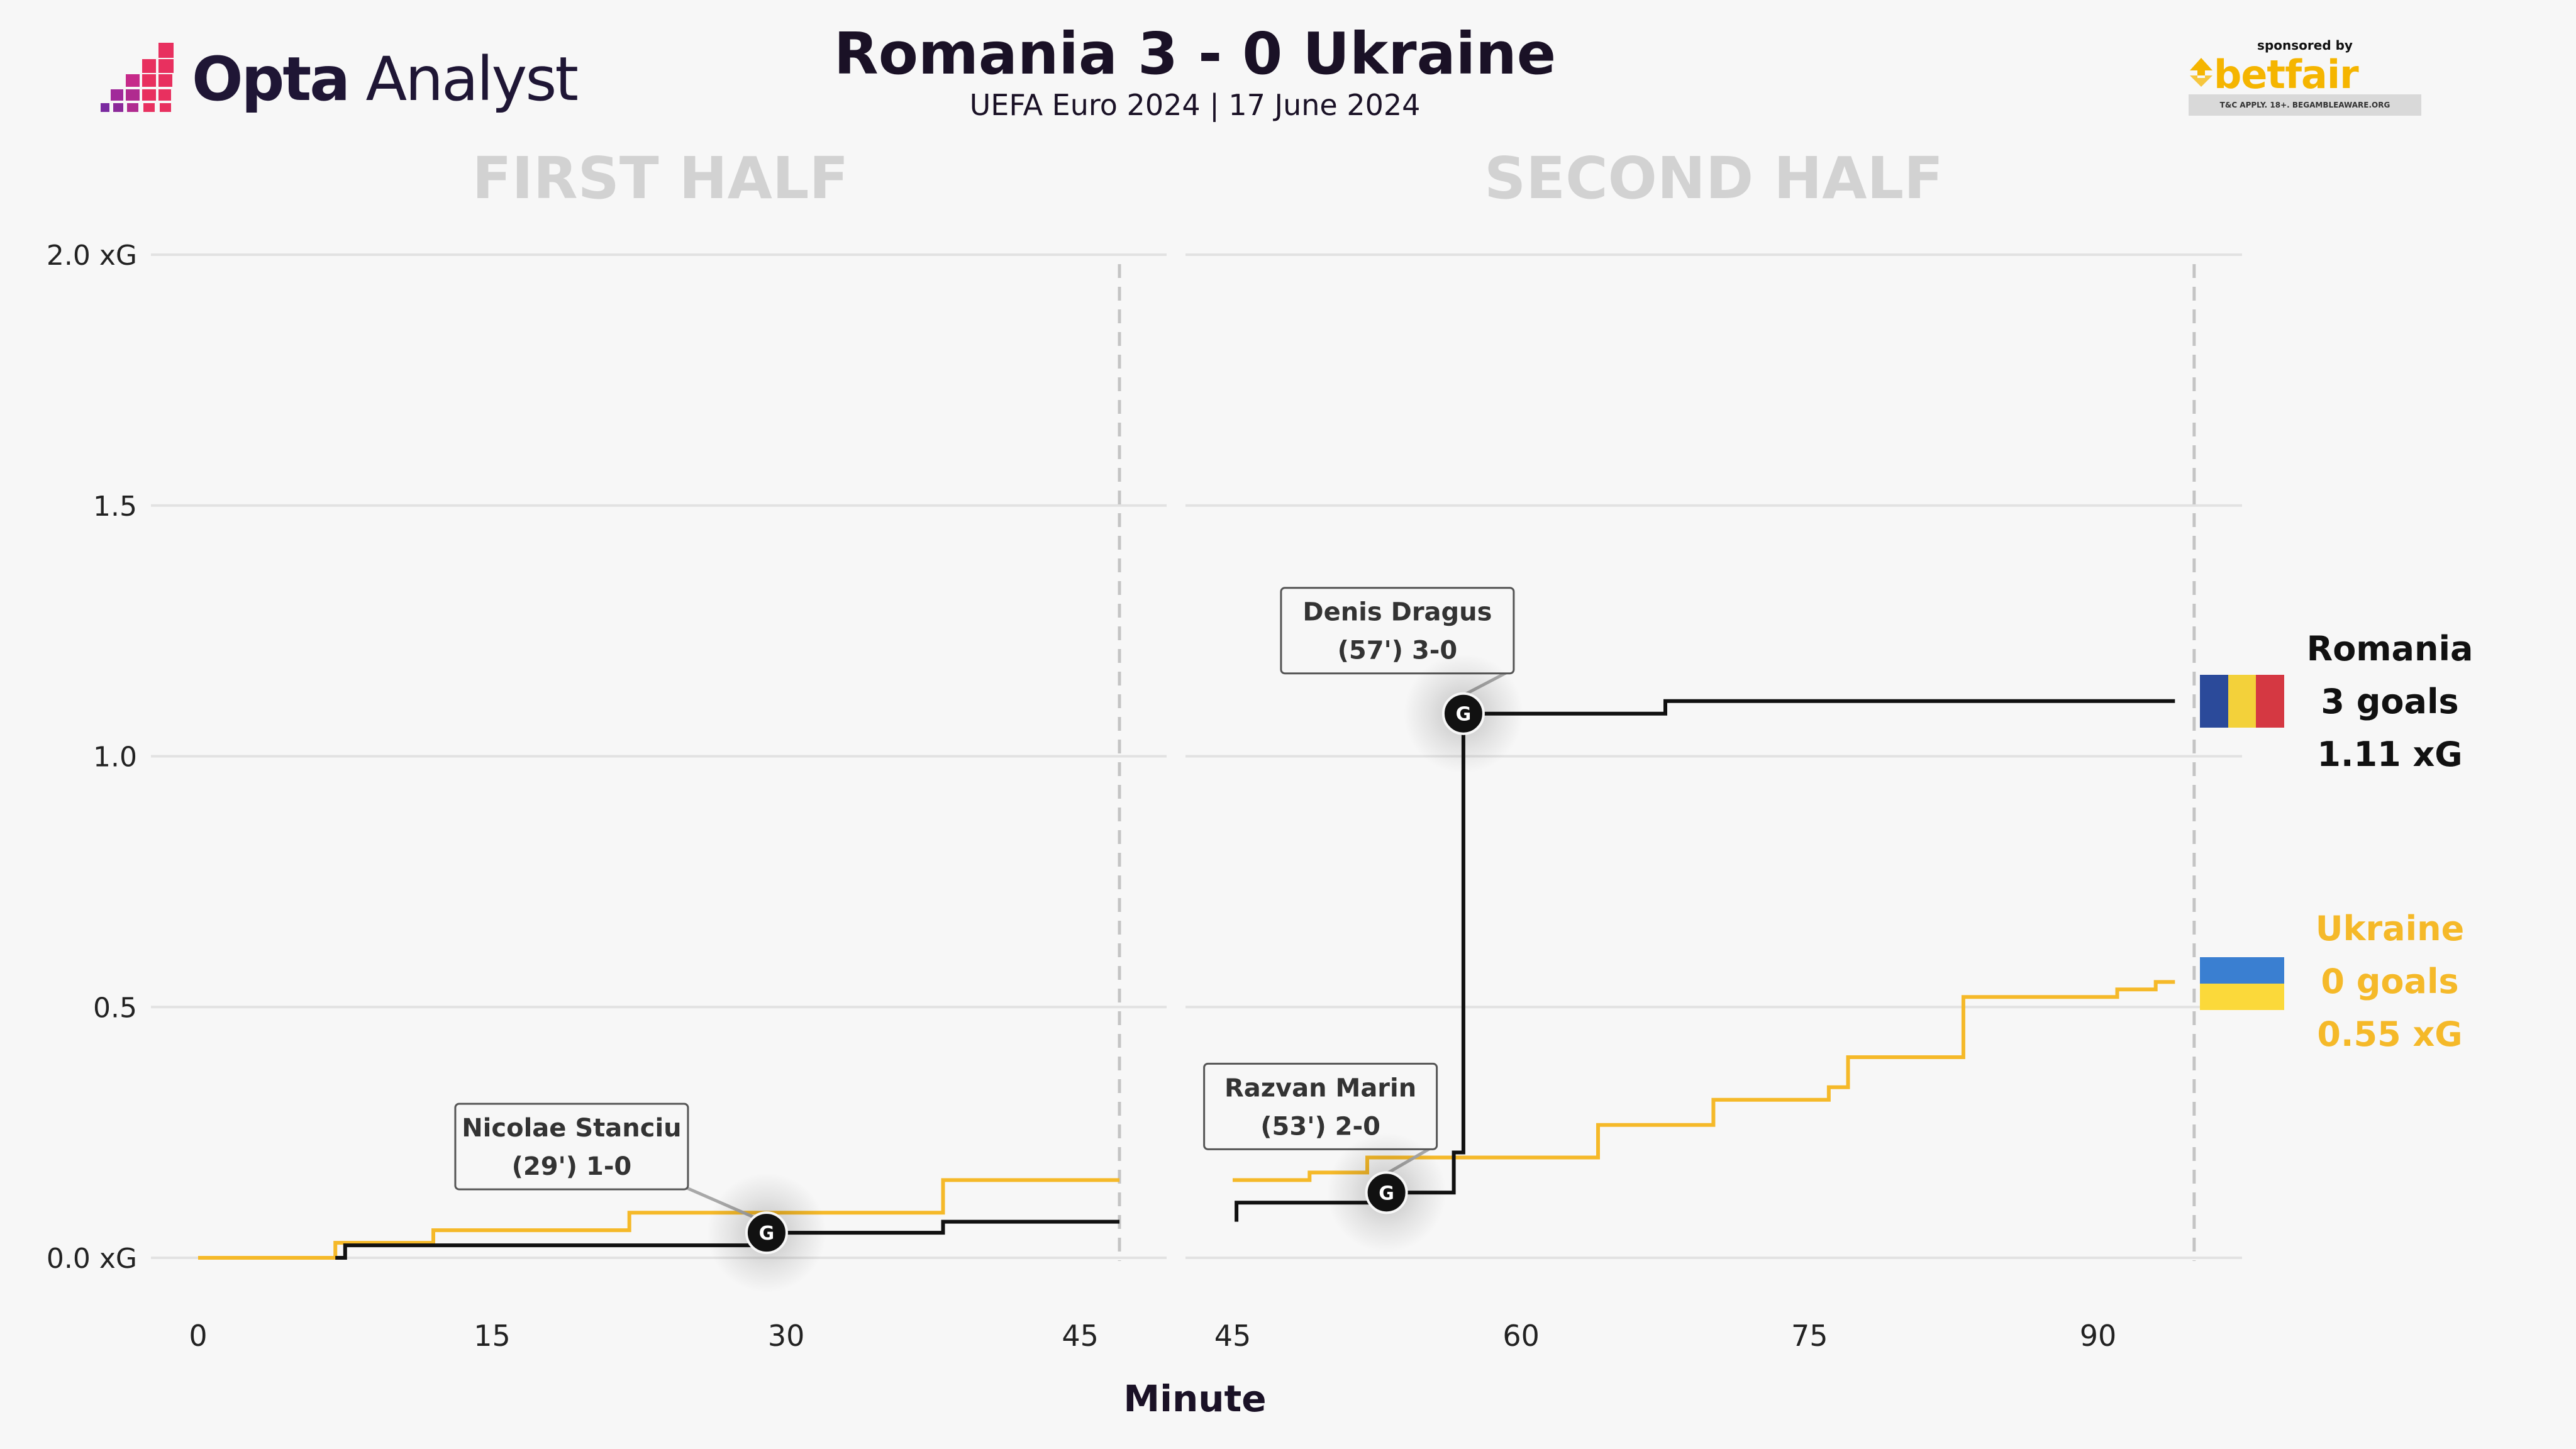  I want to click on y-axis-ticks: 0.0 xG 0.5 1.0 1.5 2.0 xG, so click(92, 757).